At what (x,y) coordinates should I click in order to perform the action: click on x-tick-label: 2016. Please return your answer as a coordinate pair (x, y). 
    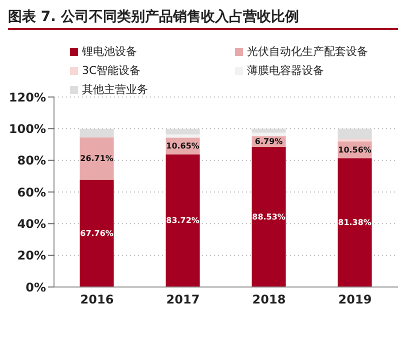
    Looking at the image, I should click on (97, 299).